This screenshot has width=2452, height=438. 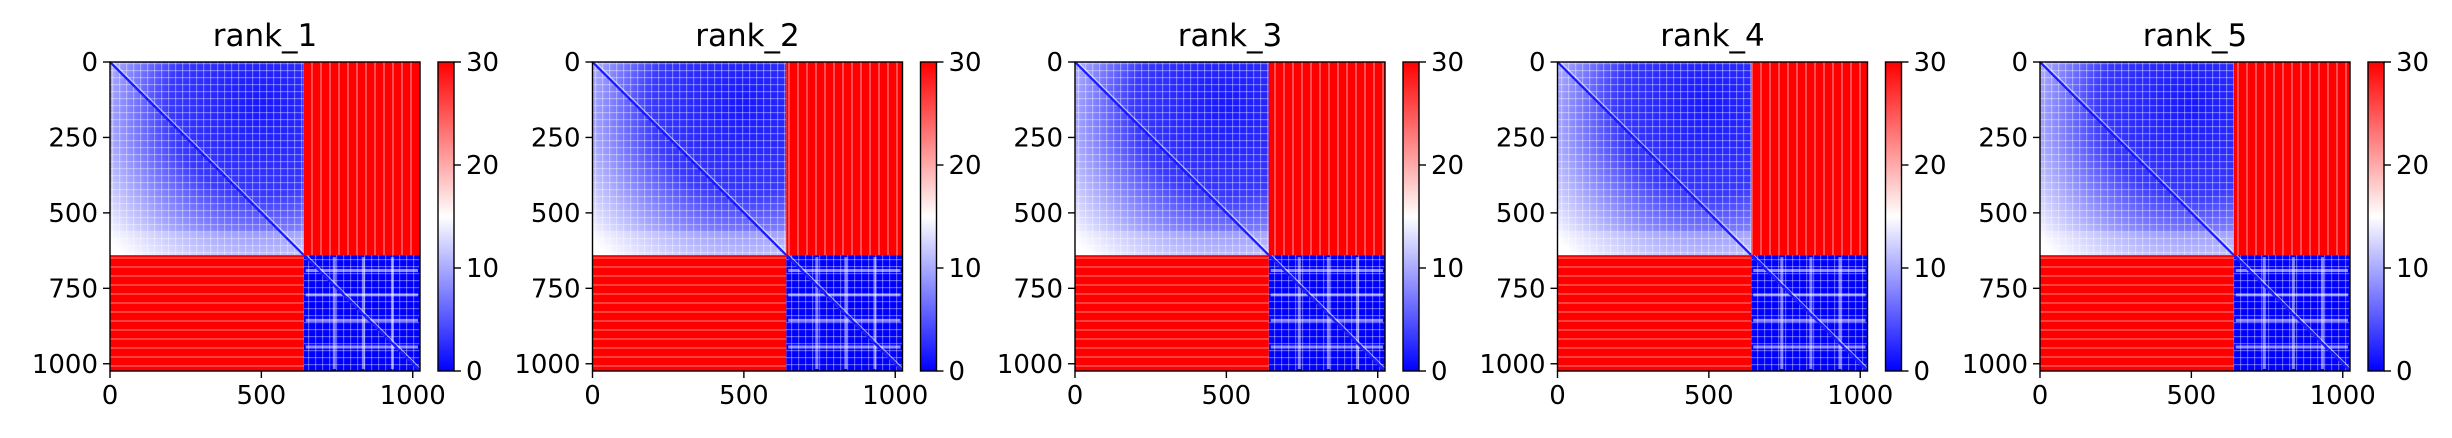 I want to click on chart-title: rank_3, so click(x=1230, y=36).